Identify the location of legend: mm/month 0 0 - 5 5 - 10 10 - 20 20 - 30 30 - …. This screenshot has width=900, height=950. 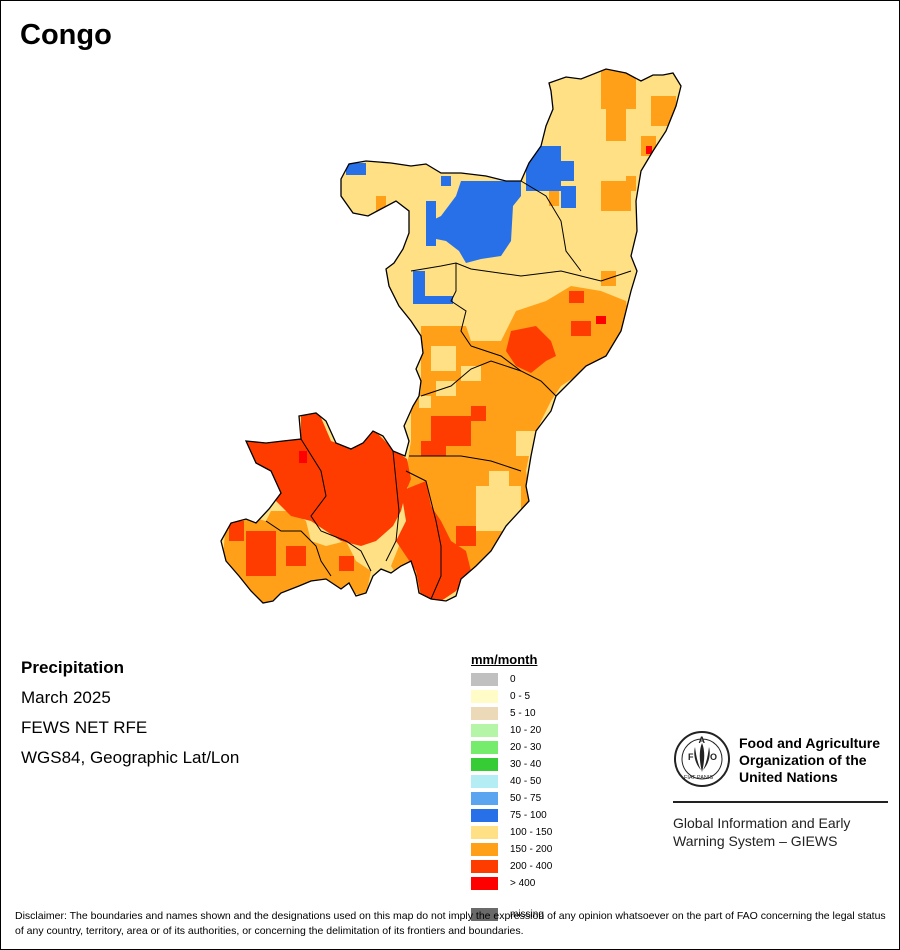
(551, 786).